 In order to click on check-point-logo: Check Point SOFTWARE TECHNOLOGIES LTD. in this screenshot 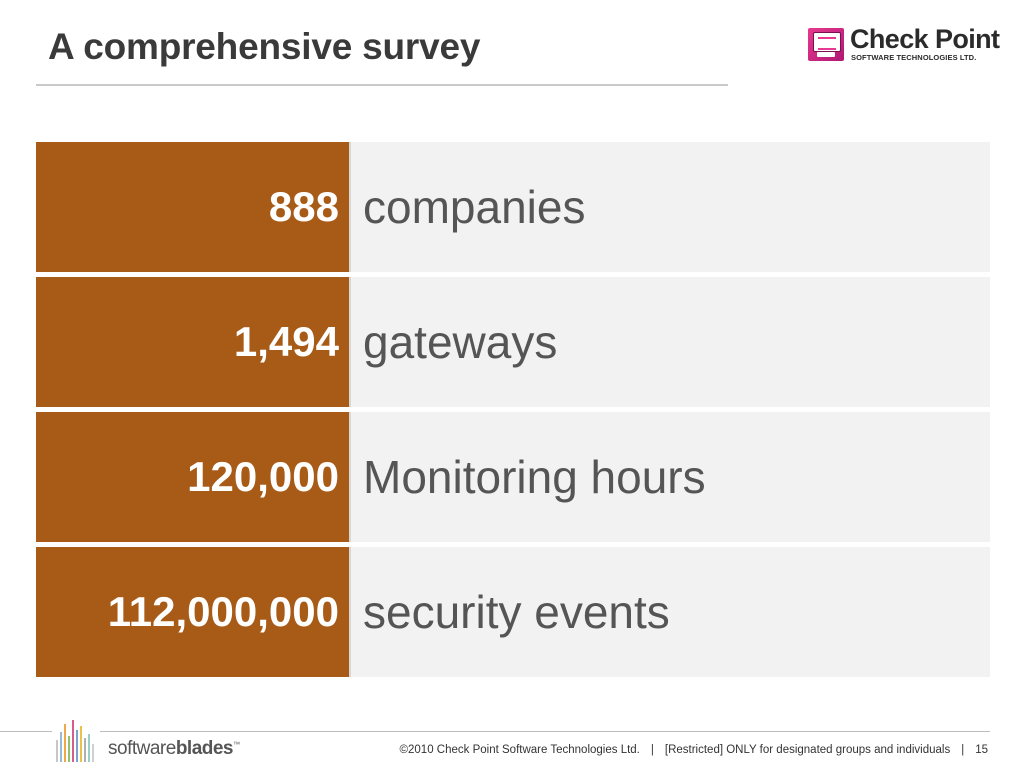, I will do `click(904, 45)`.